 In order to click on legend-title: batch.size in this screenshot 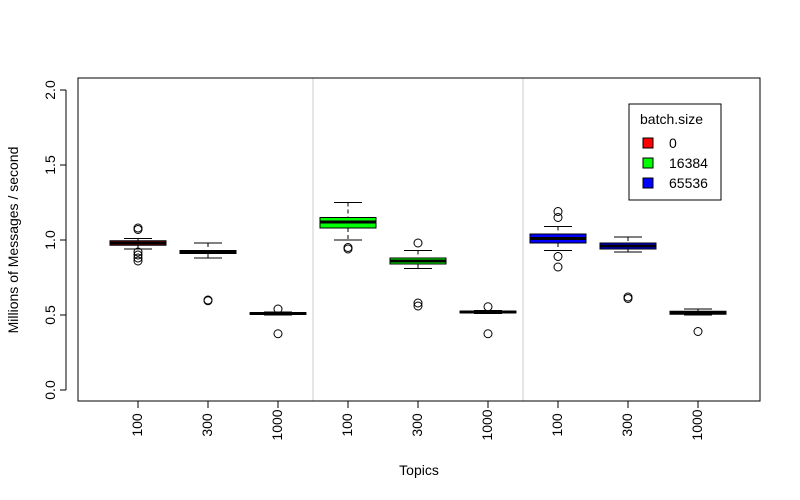, I will do `click(671, 119)`.